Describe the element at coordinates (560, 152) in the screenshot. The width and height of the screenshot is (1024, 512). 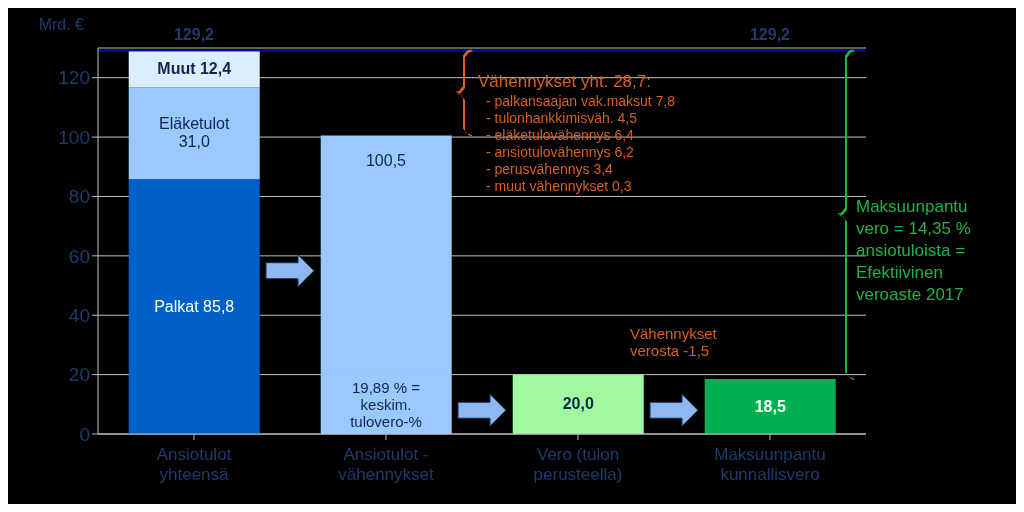
I see `annotation: - ansiotulovähennys 6,2` at that location.